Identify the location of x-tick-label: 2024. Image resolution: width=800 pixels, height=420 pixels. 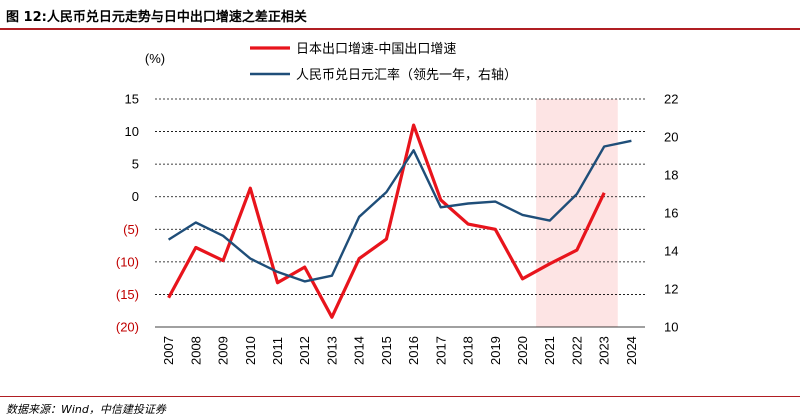
(631, 350).